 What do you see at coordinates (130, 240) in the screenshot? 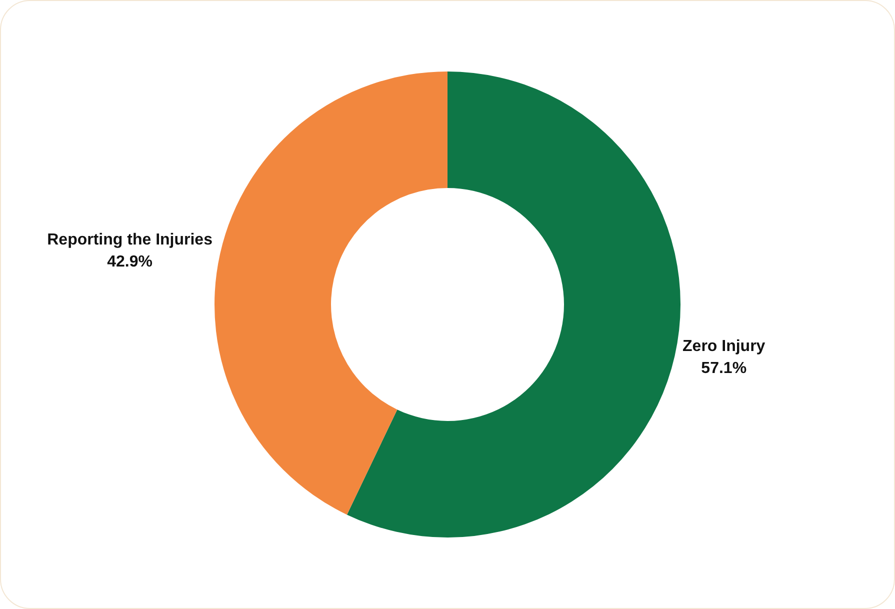
I see `slice-label: Reporting the Injuries` at bounding box center [130, 240].